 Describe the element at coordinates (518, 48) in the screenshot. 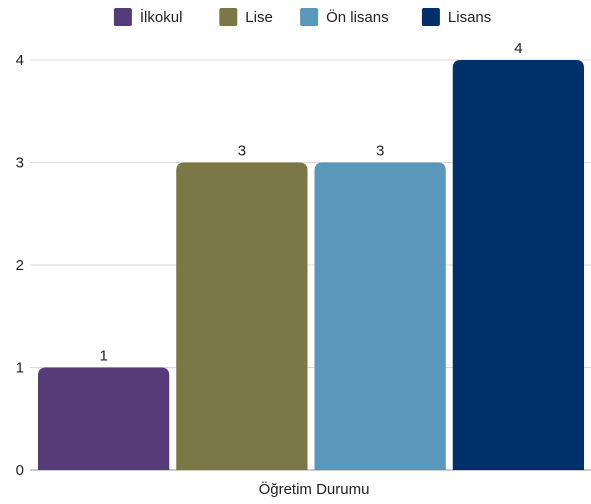

I see `data-label-4: 4` at that location.